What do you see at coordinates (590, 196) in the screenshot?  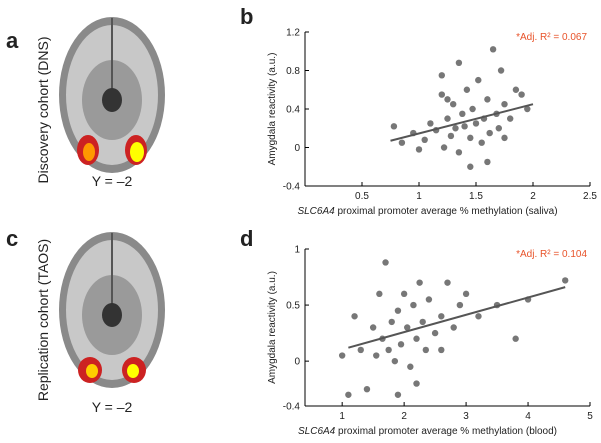 I see `x-tick-label: 2.5` at bounding box center [590, 196].